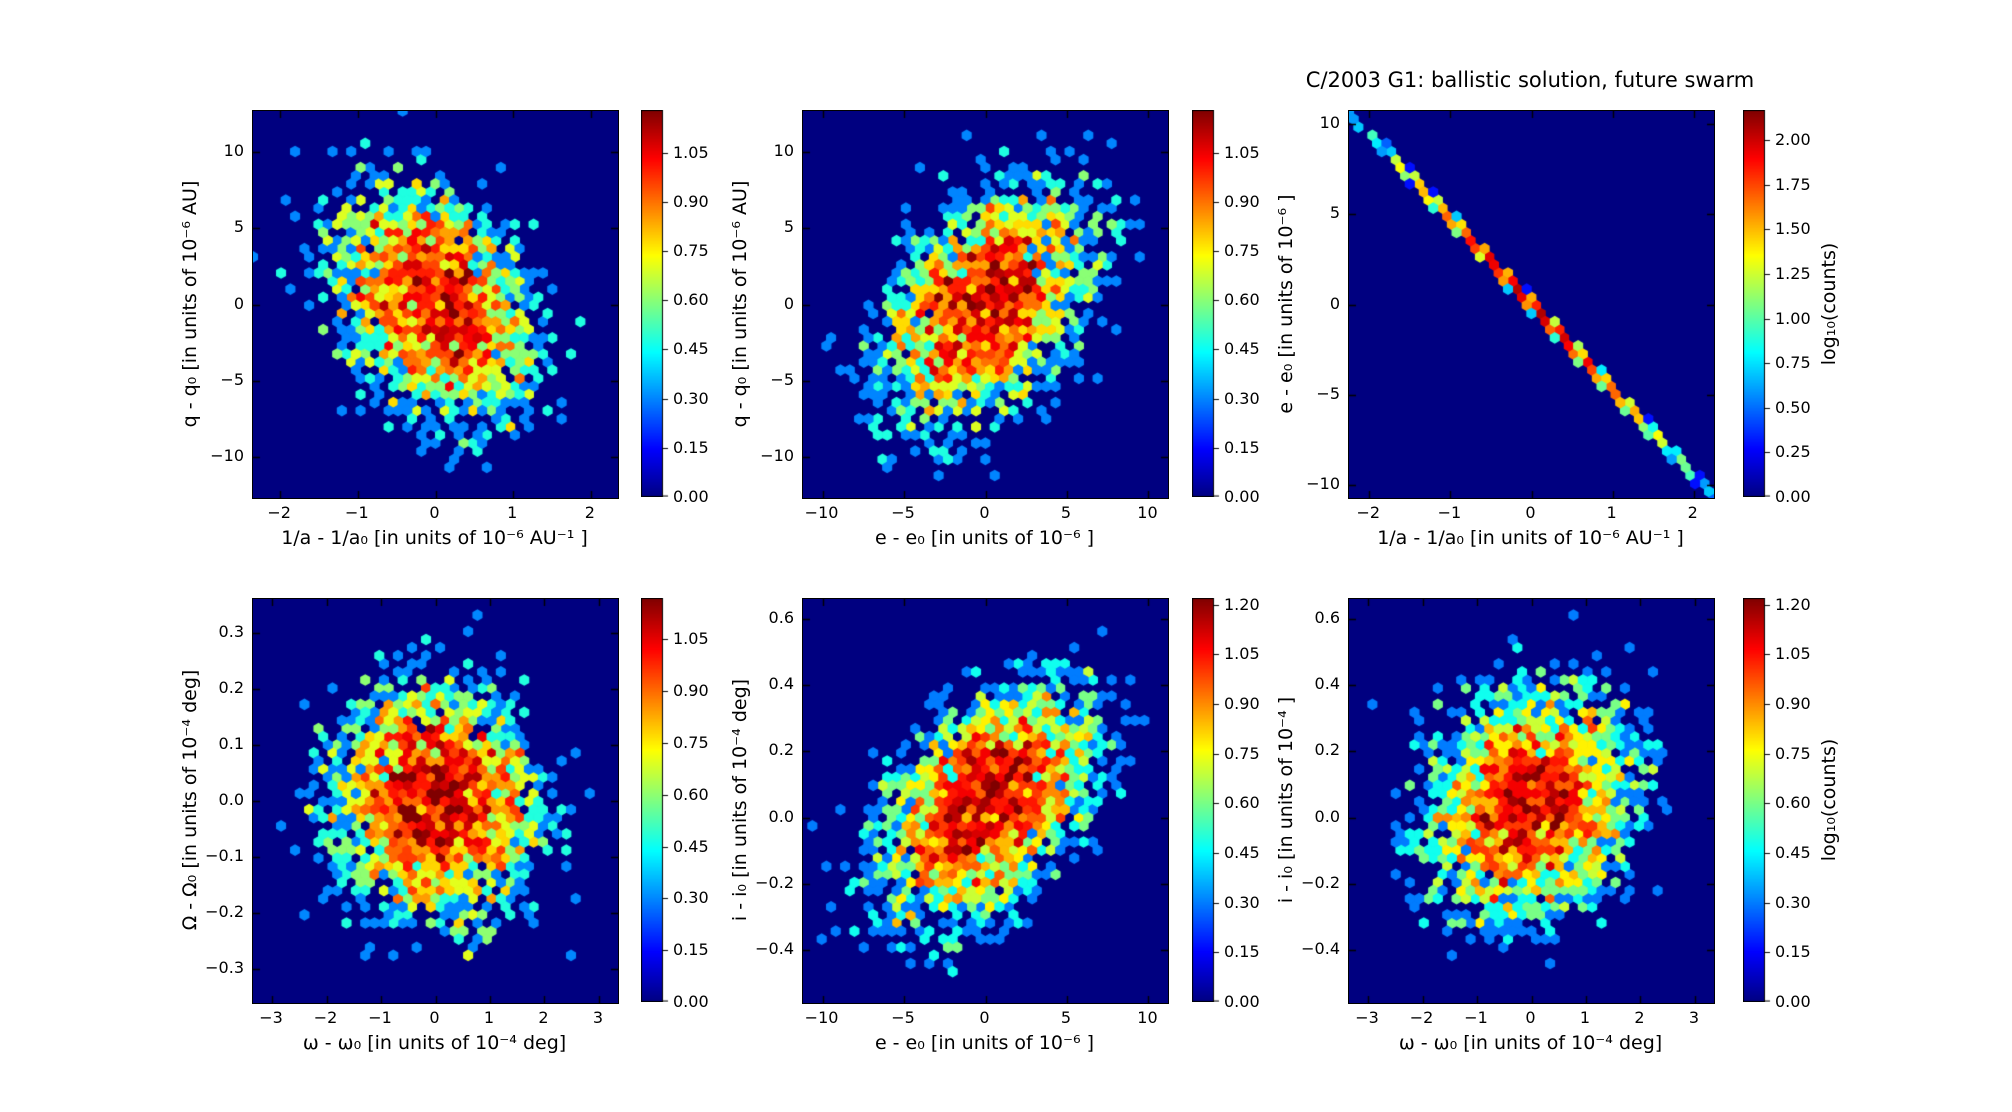 The width and height of the screenshot is (2012, 1112). Describe the element at coordinates (190, 303) in the screenshot. I see `y-axis-label: q - q₀ [in units of 10⁻⁶ AU]` at that location.